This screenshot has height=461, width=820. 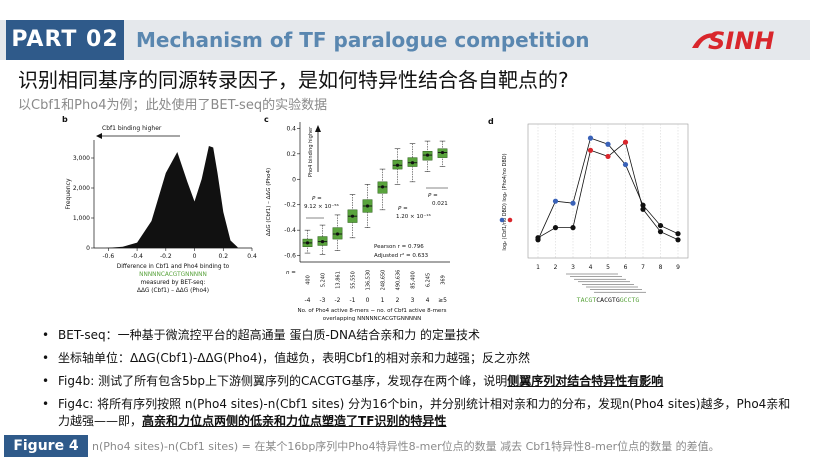 What do you see at coordinates (88, 248) in the screenshot?
I see `figure-b-ytick-label: 0` at bounding box center [88, 248].